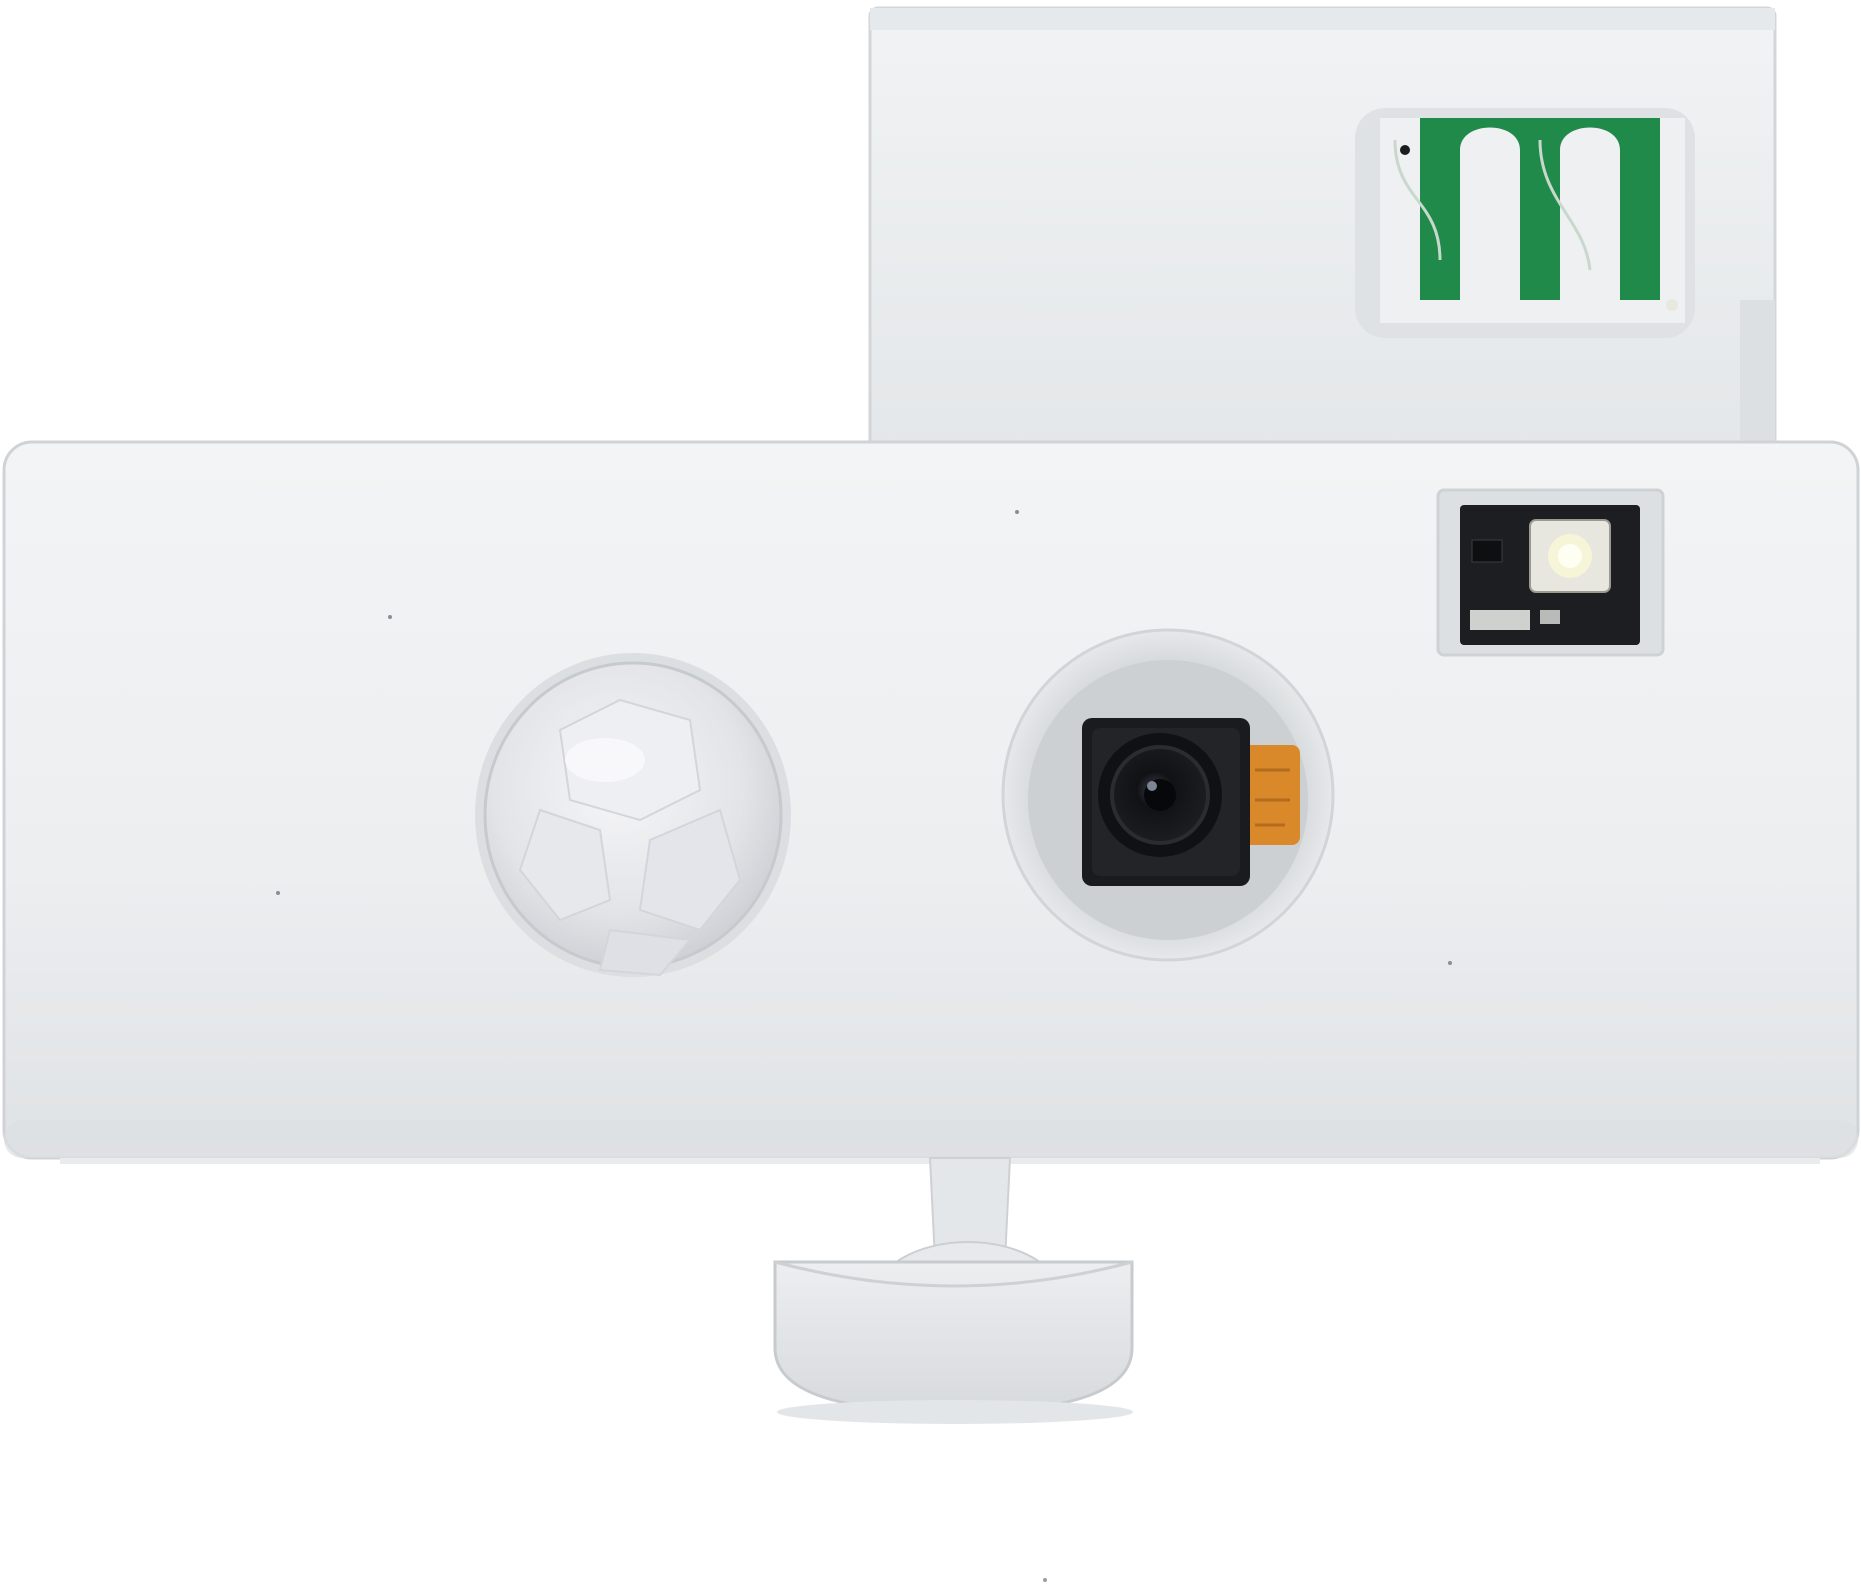 The image size is (1861, 1587). Describe the element at coordinates (633, 815) in the screenshot. I see `pir-sensor` at that location.